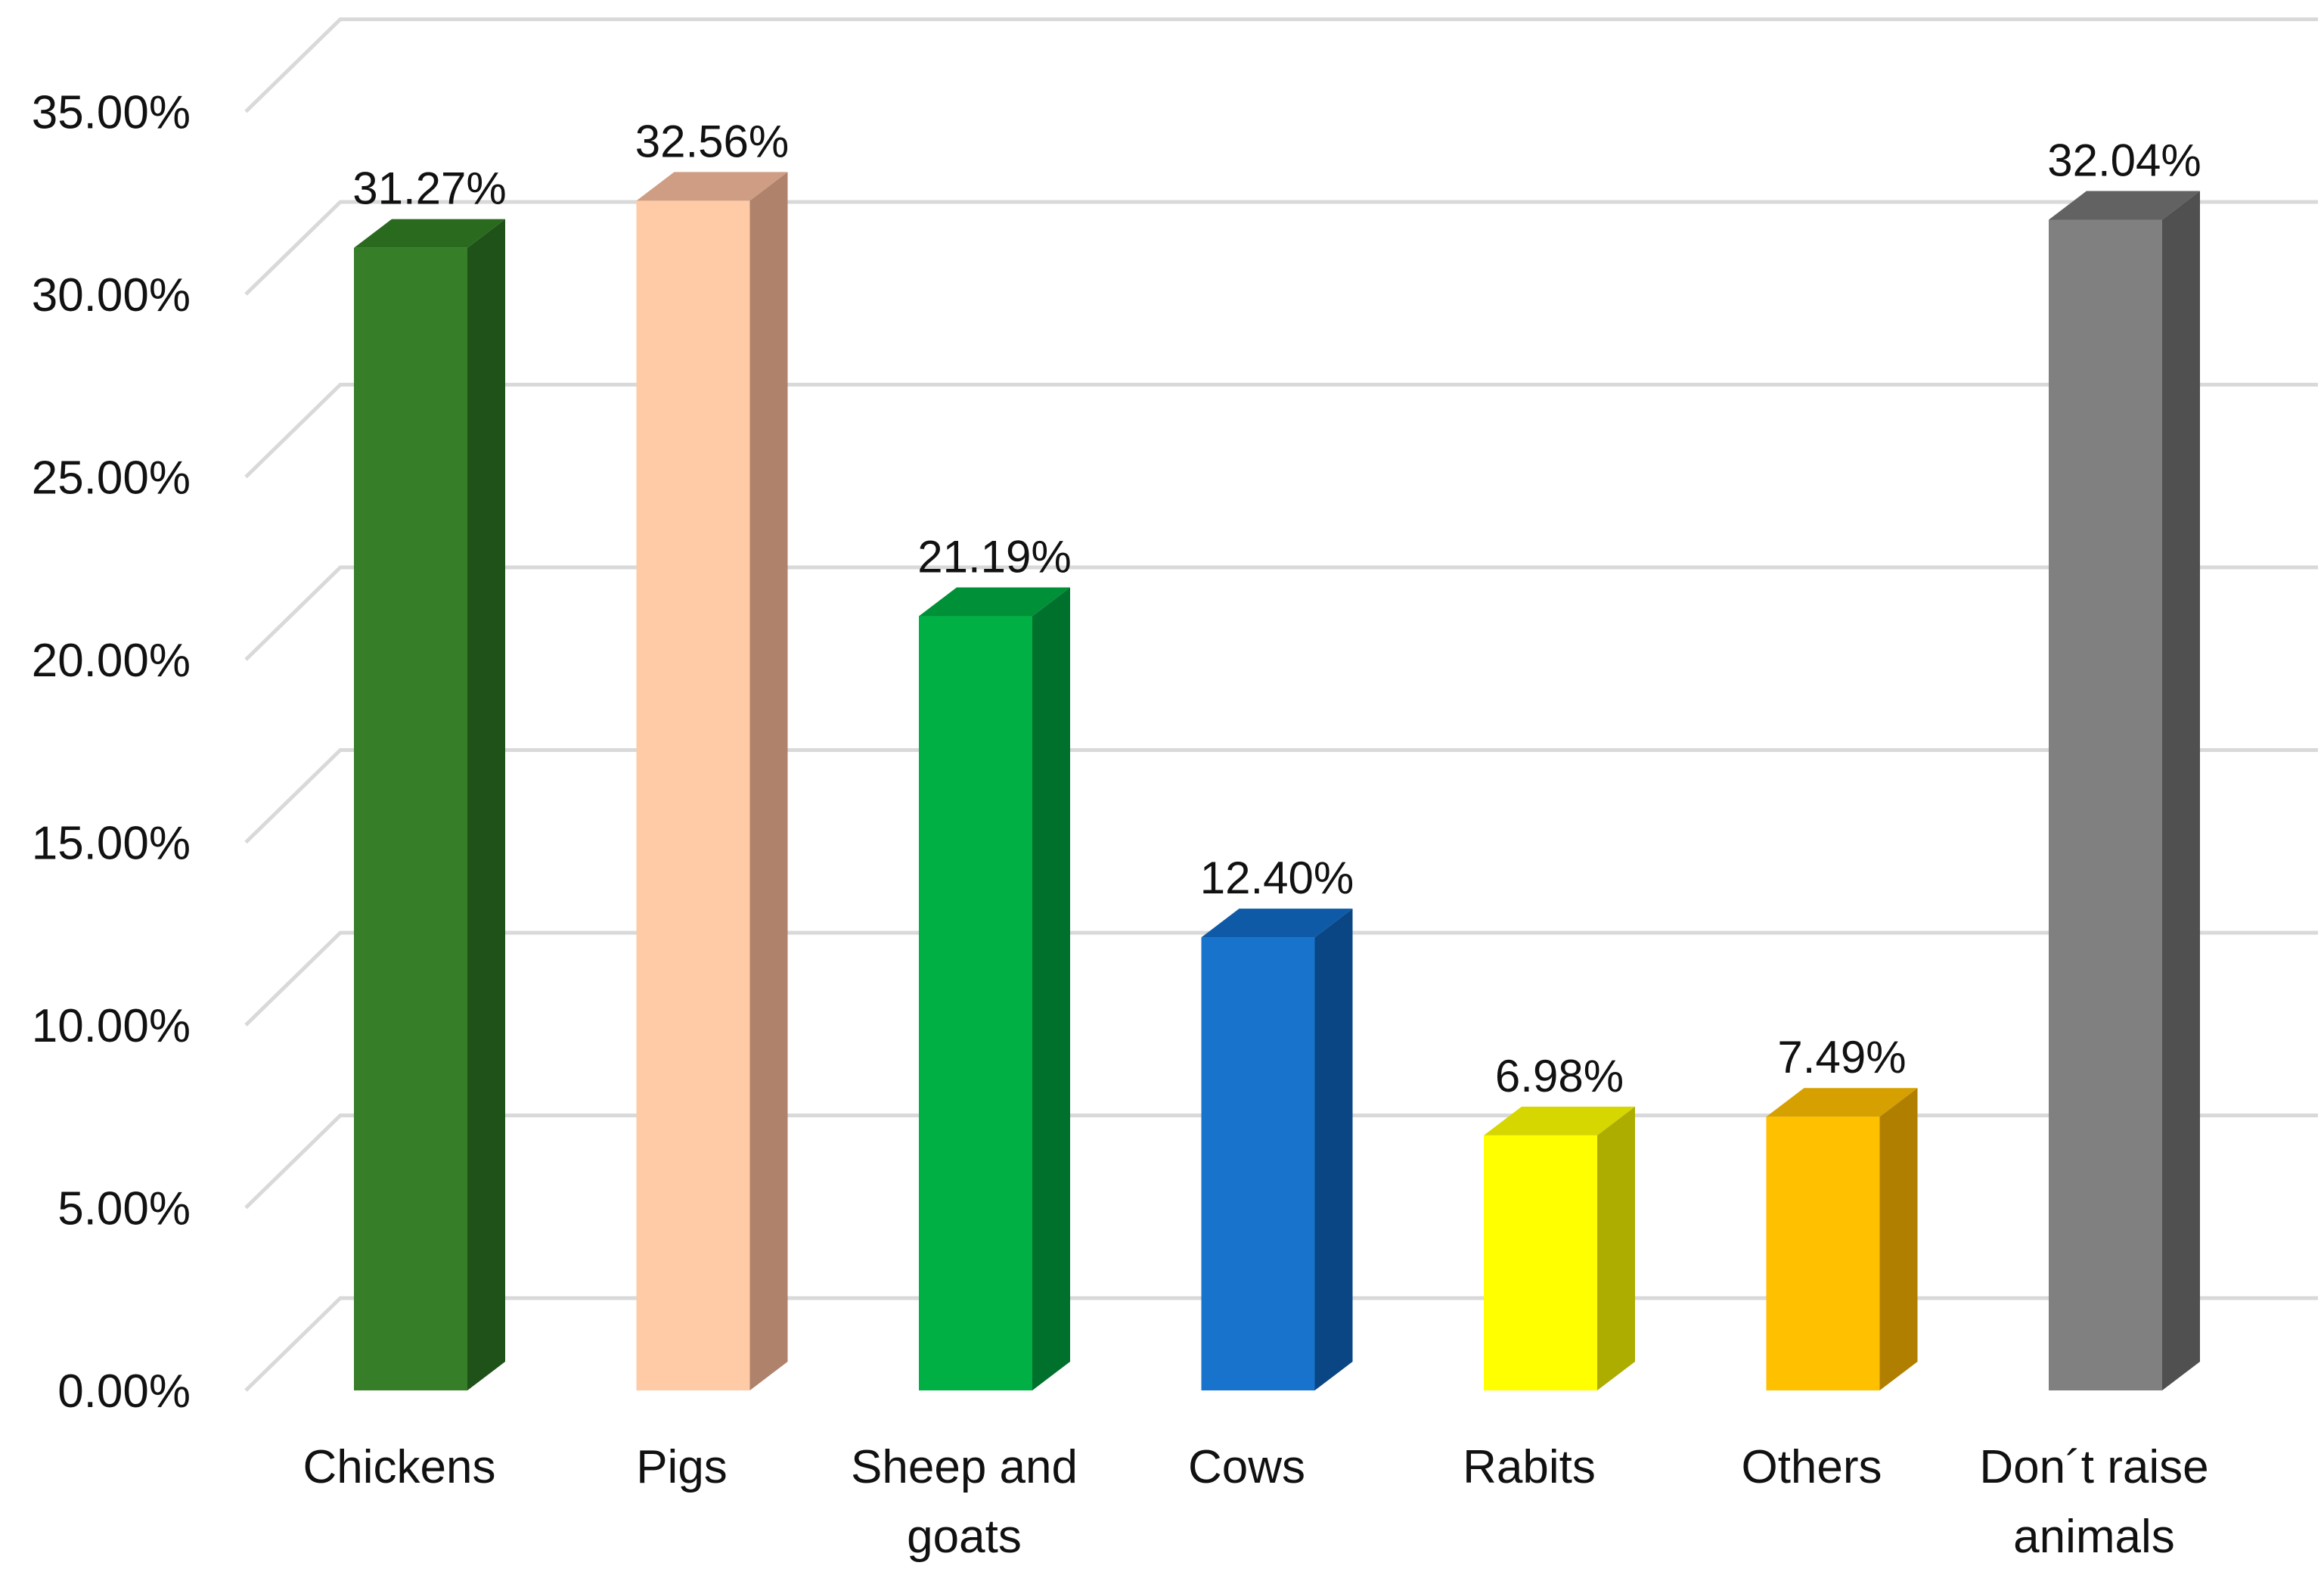  I want to click on category-label: animals, so click(2094, 1537).